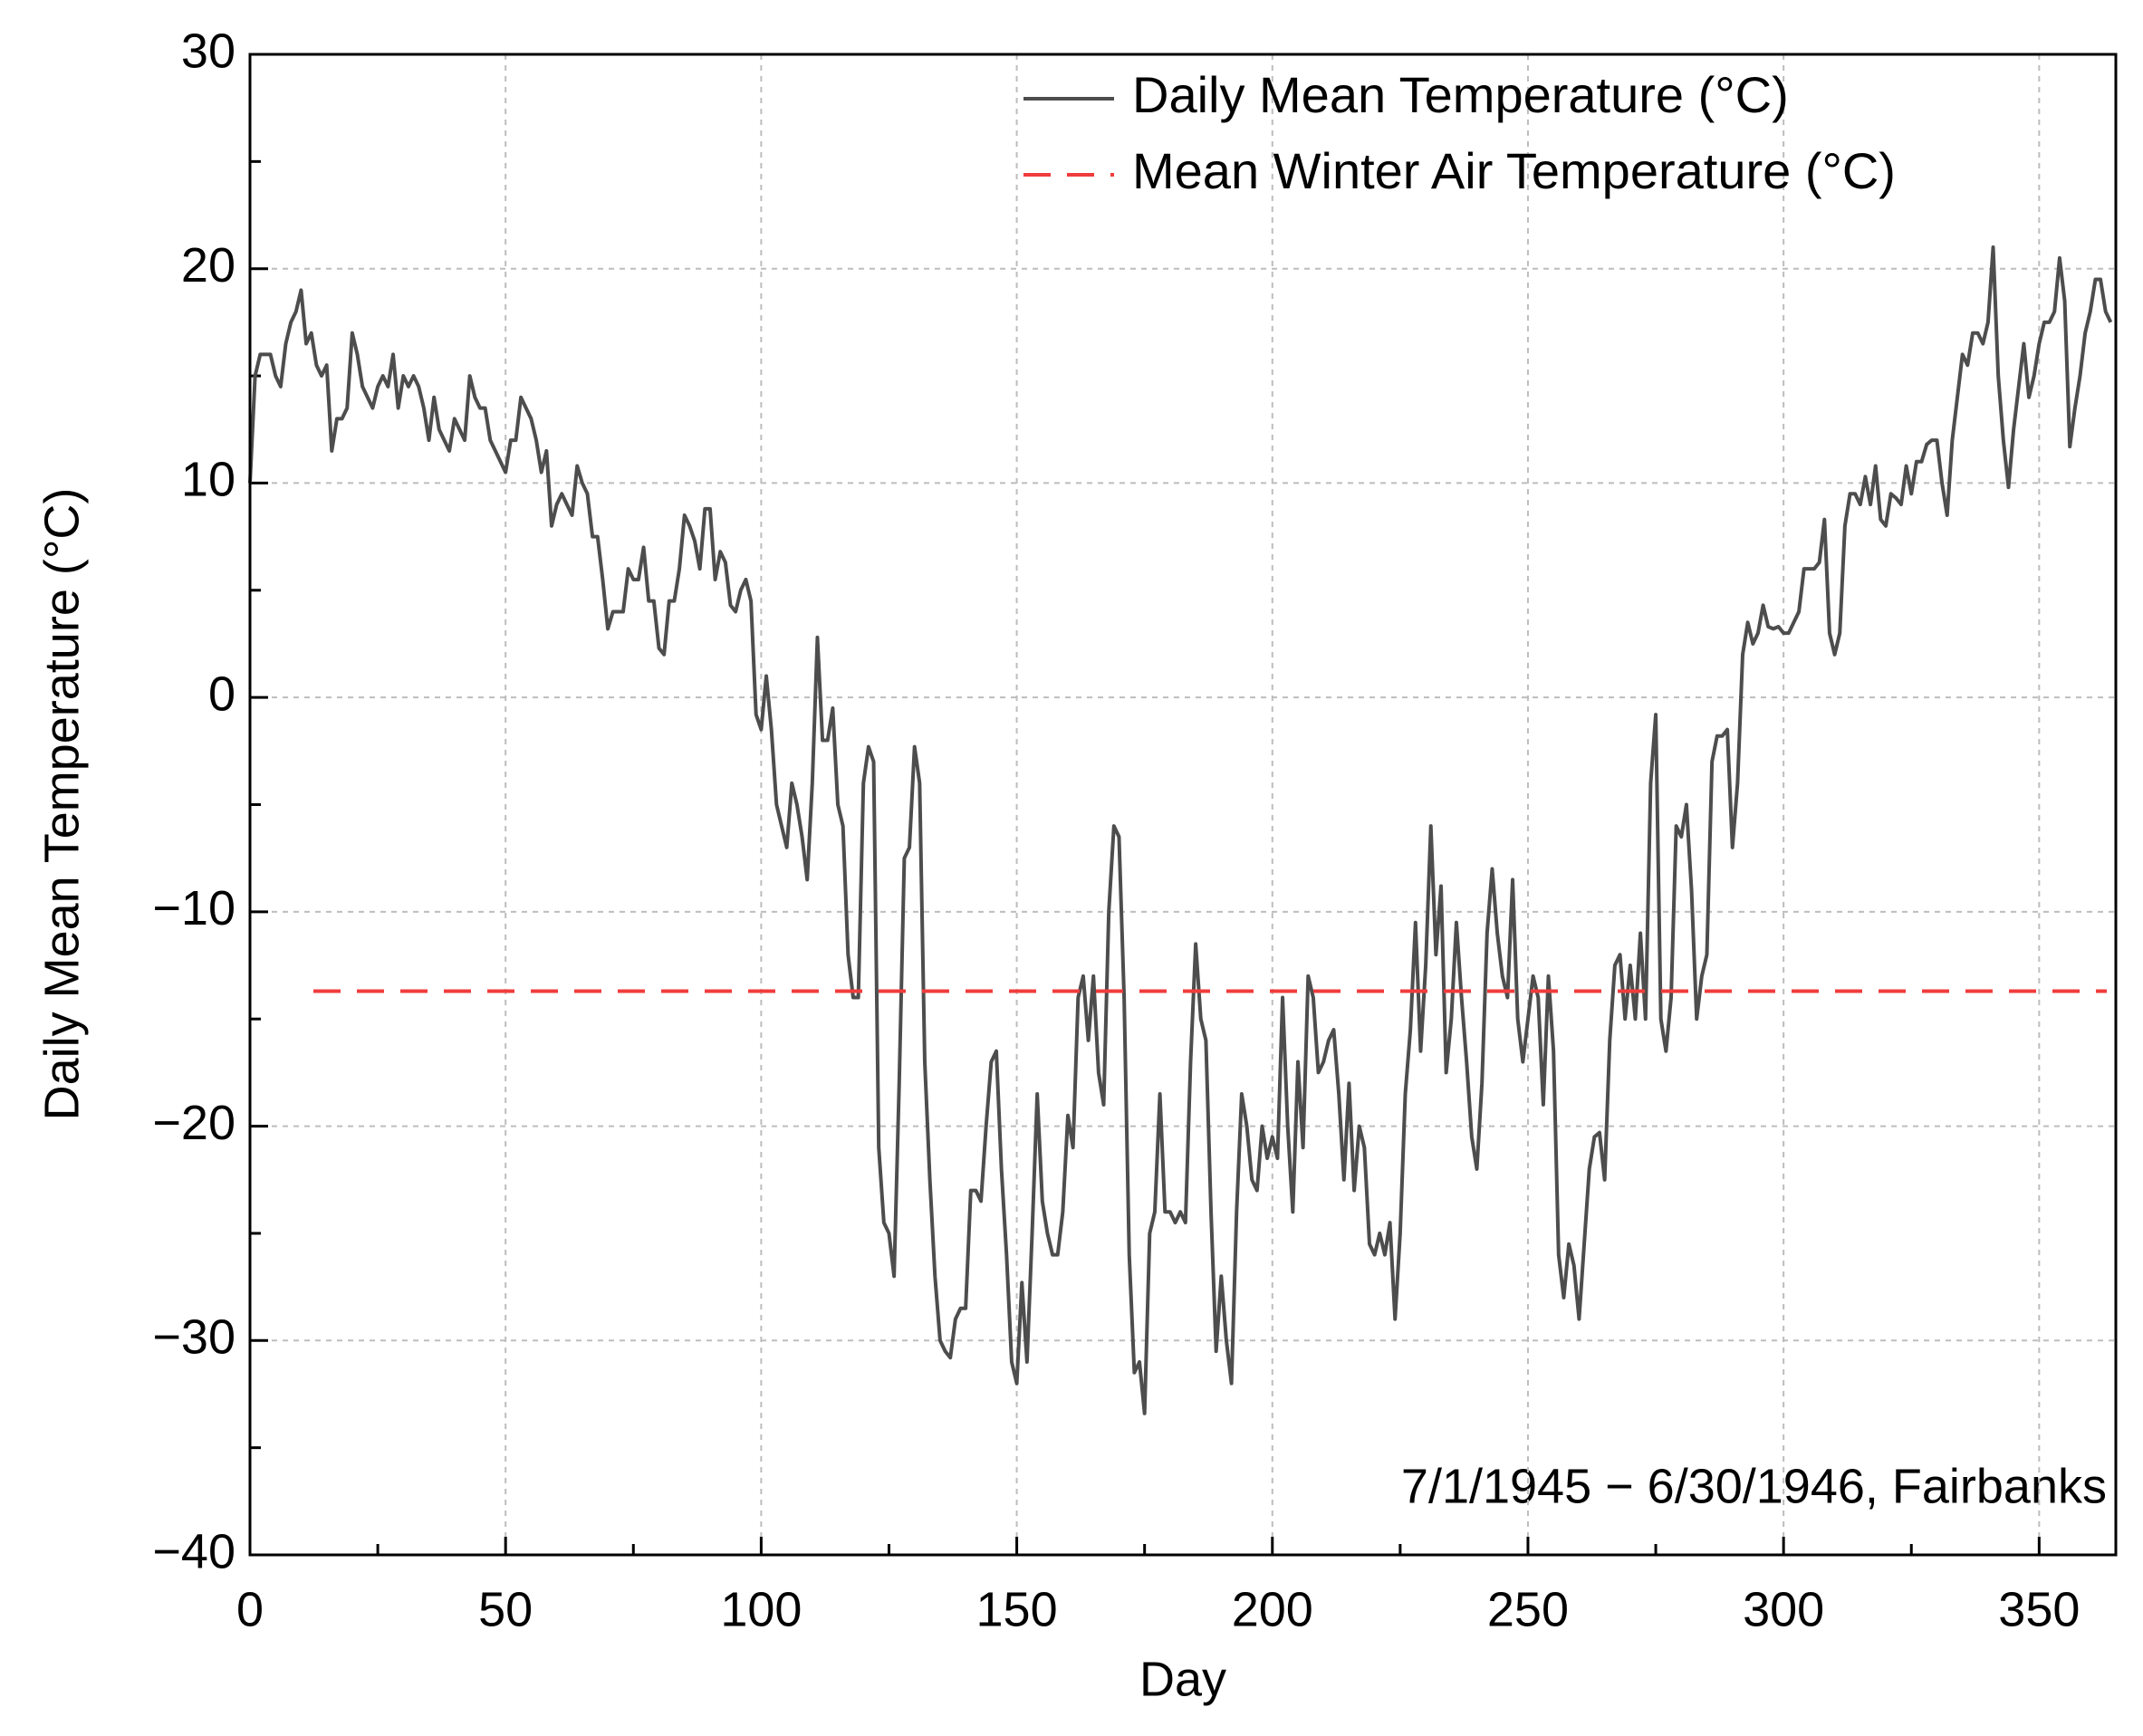 This screenshot has width=2143, height=1736. I want to click on x-tick-label: 300, so click(1783, 1609).